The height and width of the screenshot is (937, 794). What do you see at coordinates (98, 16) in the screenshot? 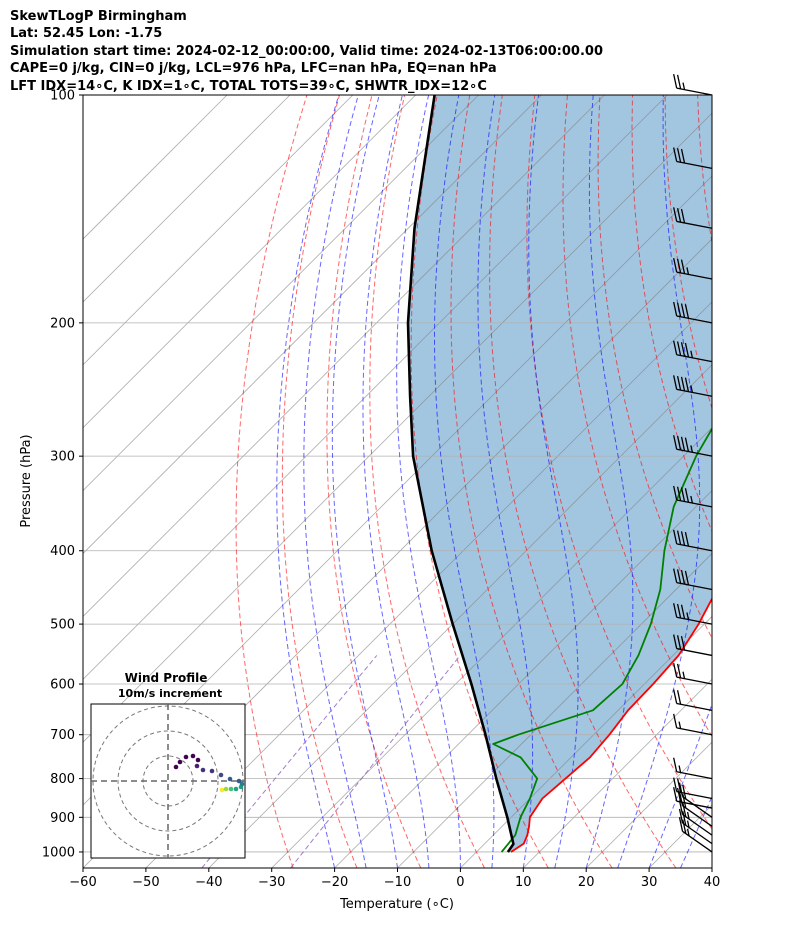
I see `chart-title: SkewTLogP Birmingham` at bounding box center [98, 16].